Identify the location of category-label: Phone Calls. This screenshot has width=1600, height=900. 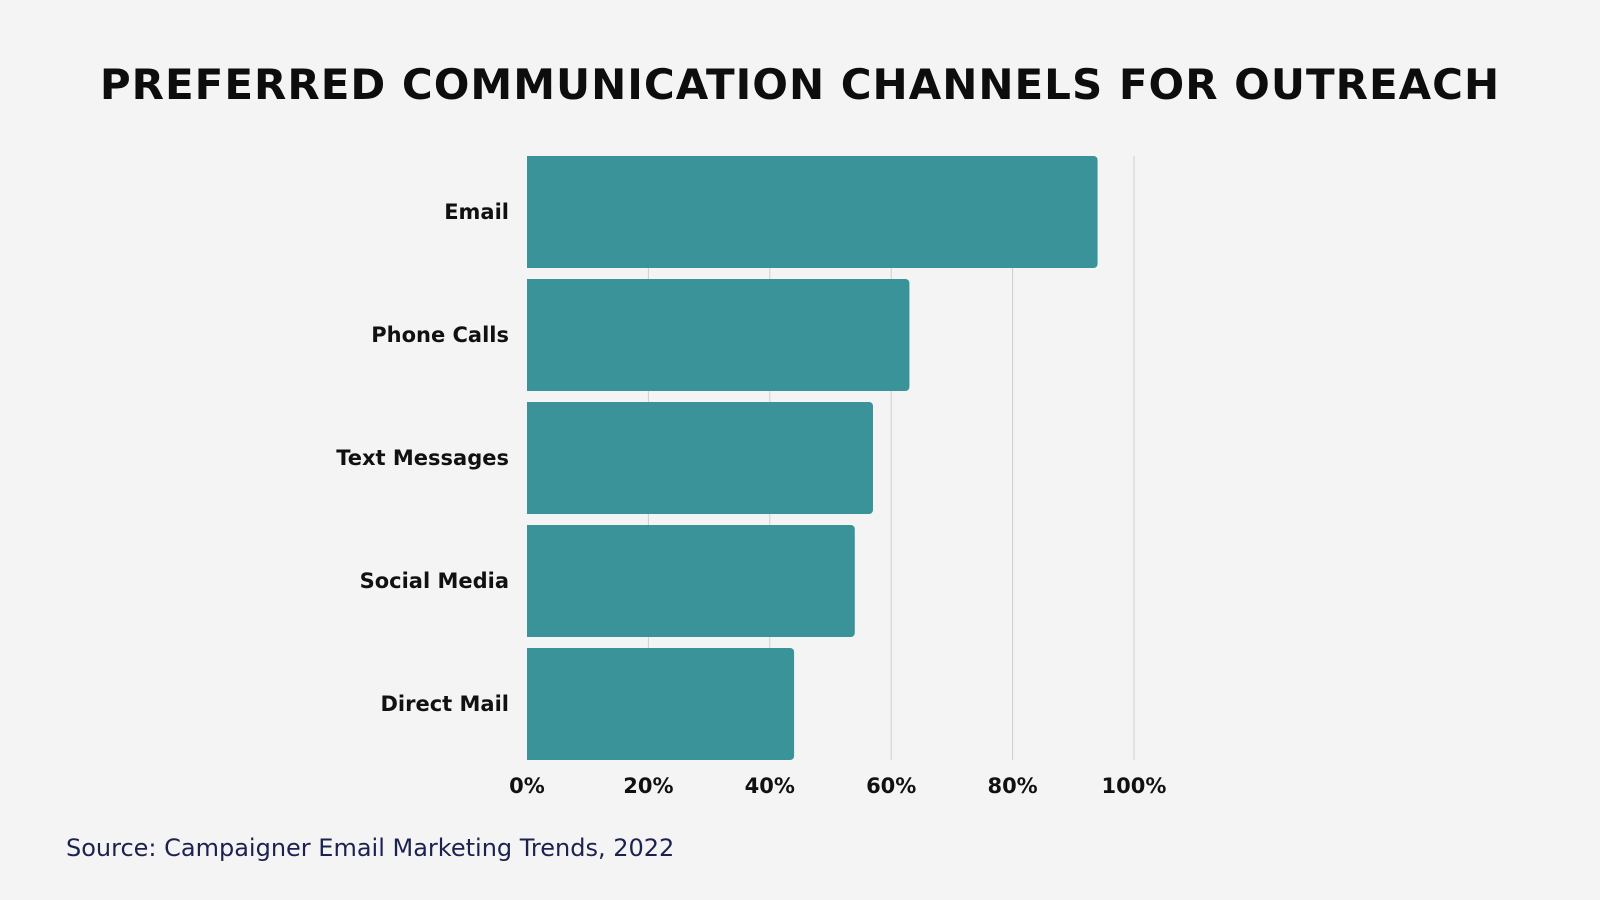
(440, 335).